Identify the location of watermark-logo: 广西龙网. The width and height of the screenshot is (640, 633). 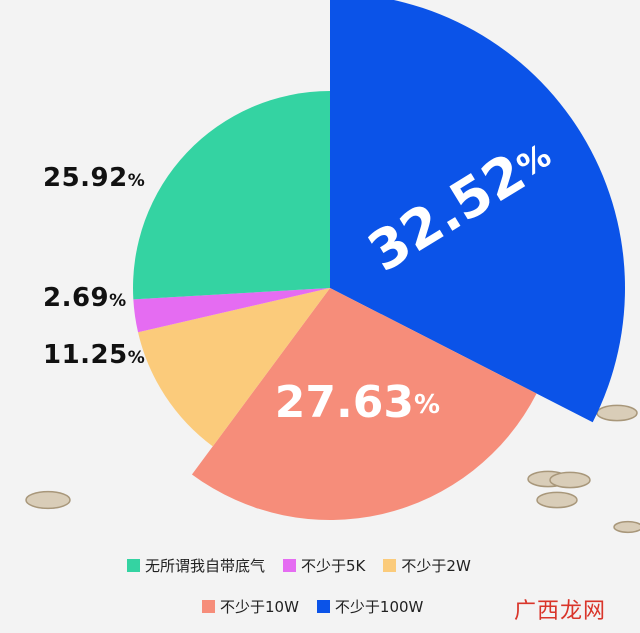
(559, 611).